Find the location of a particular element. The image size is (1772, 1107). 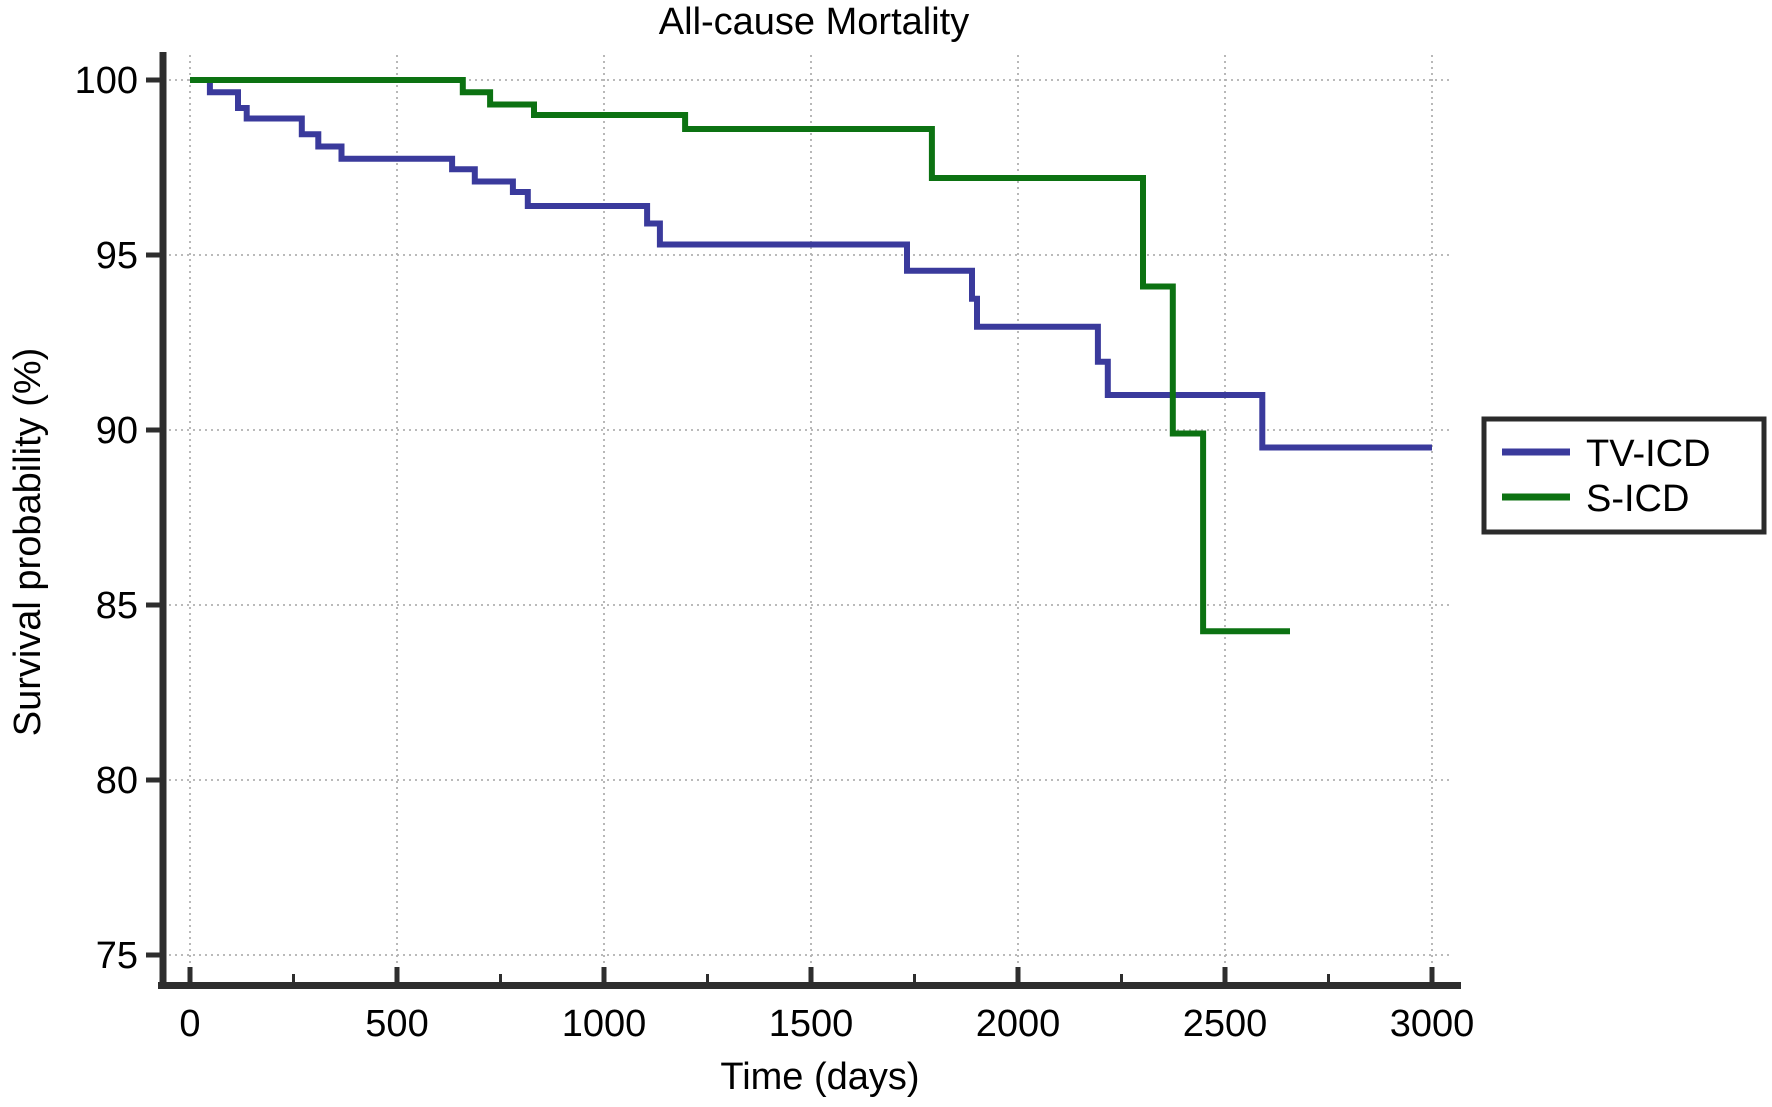

x-tick-label: 2500 is located at coordinates (1225, 1024).